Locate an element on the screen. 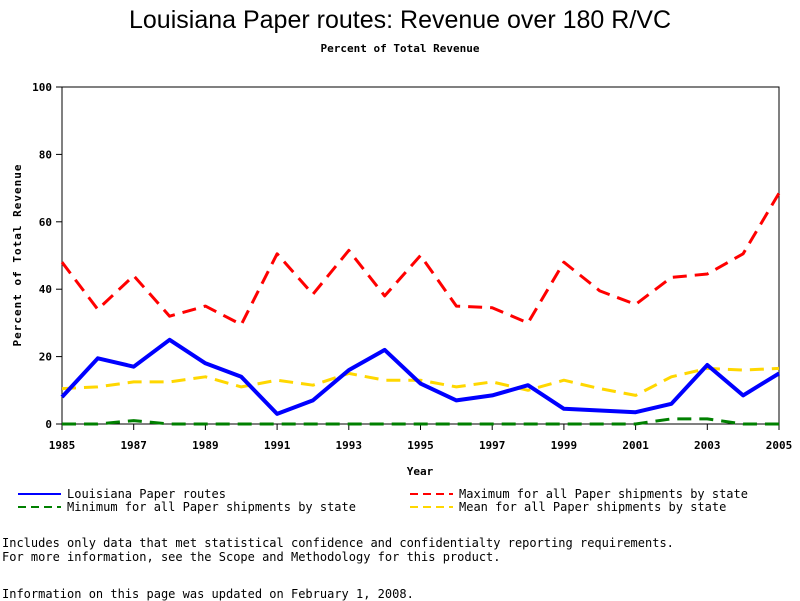  x-tick-label: 1993 is located at coordinates (349, 445).